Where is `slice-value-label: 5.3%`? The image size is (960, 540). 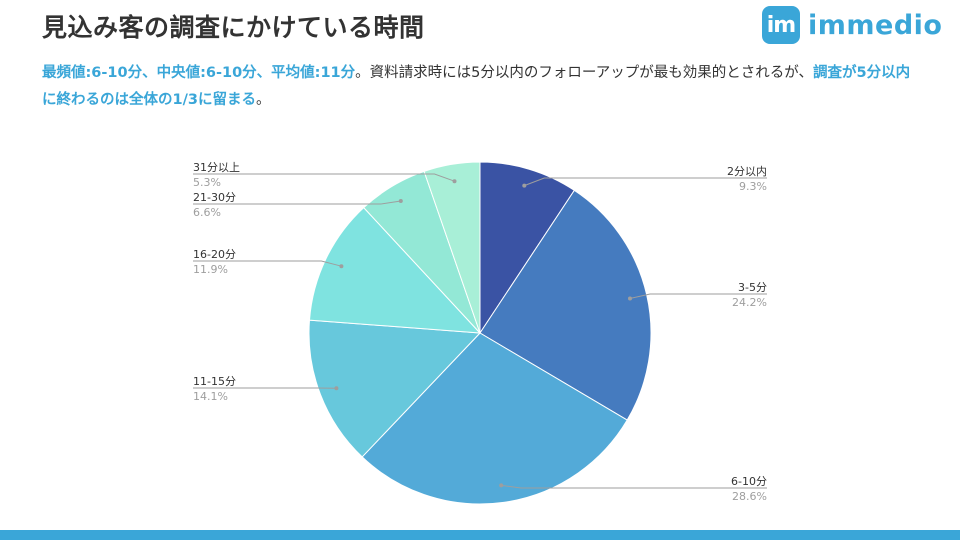
slice-value-label: 5.3% is located at coordinates (207, 182).